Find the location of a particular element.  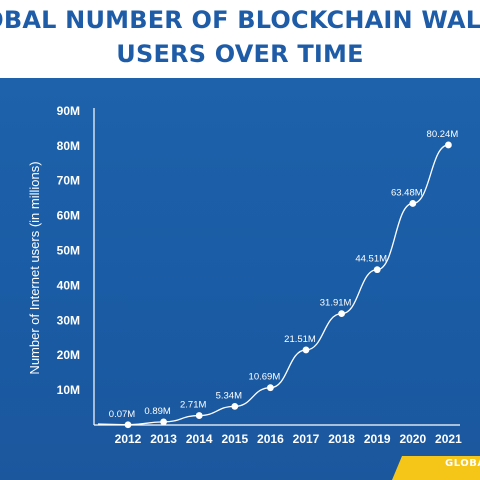

x-tick-label: 2019 is located at coordinates (377, 439).